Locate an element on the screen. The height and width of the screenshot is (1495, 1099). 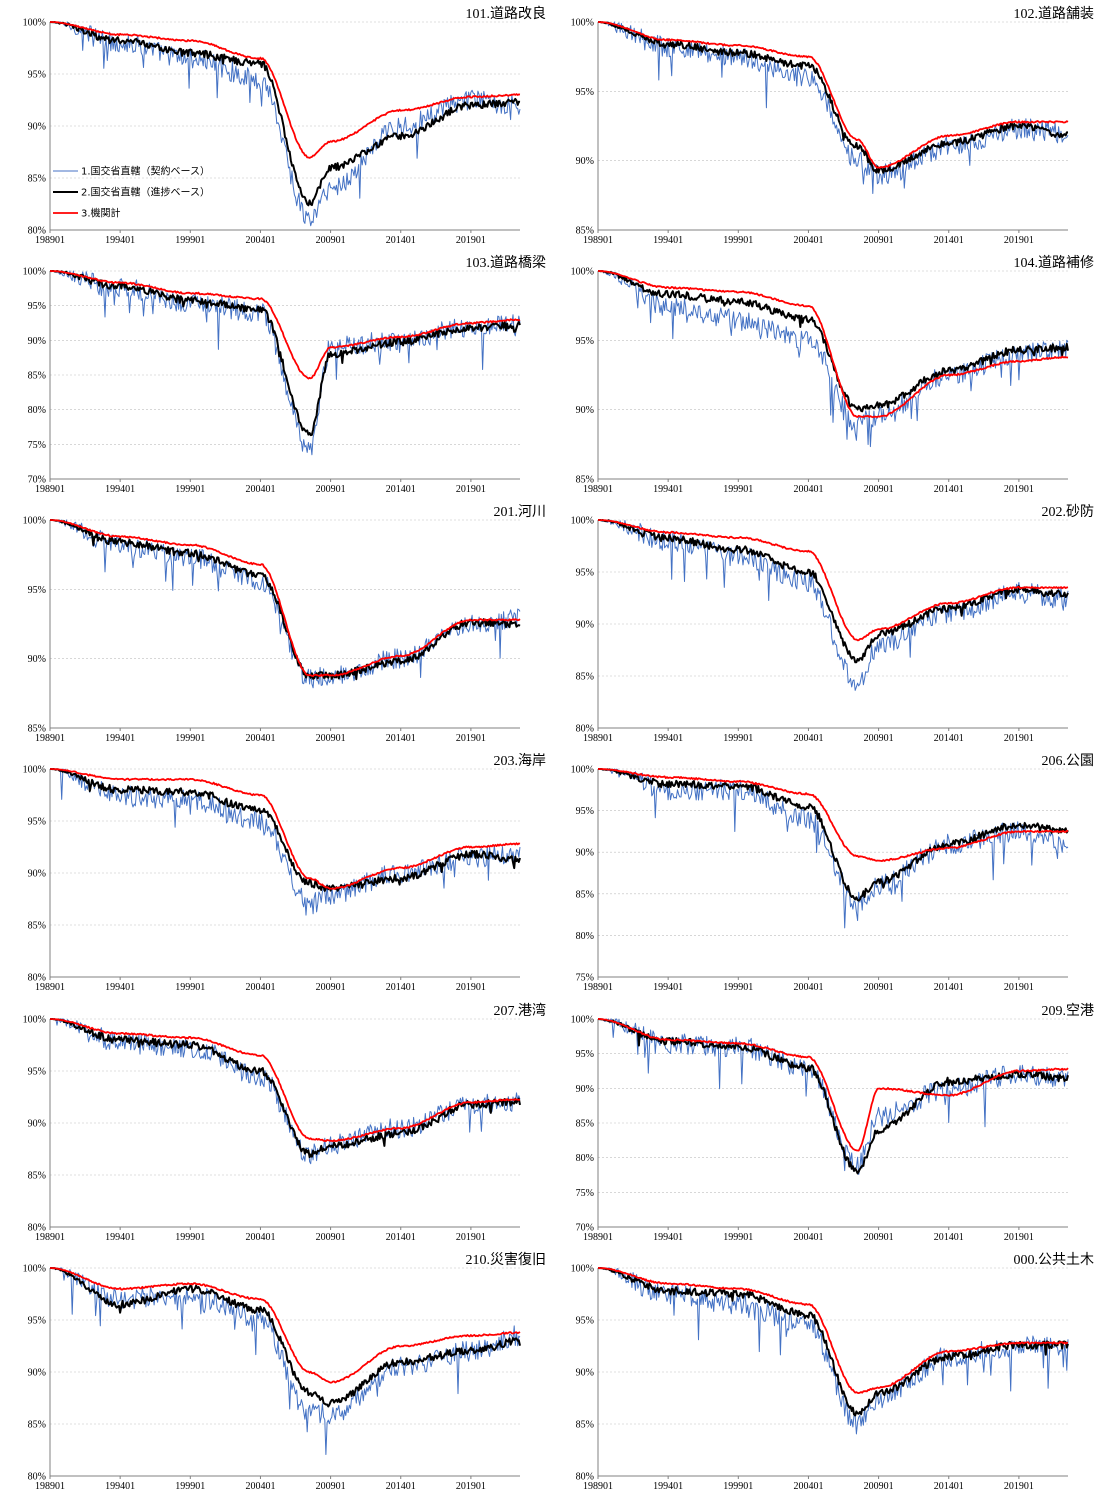
legend-label: 1.国交省直轄（契約ベース） is located at coordinates (145, 171).